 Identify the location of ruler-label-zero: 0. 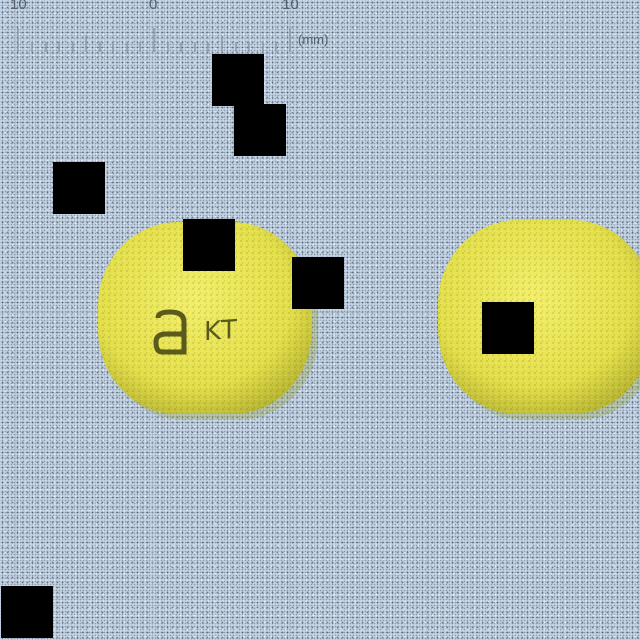
(153, 6).